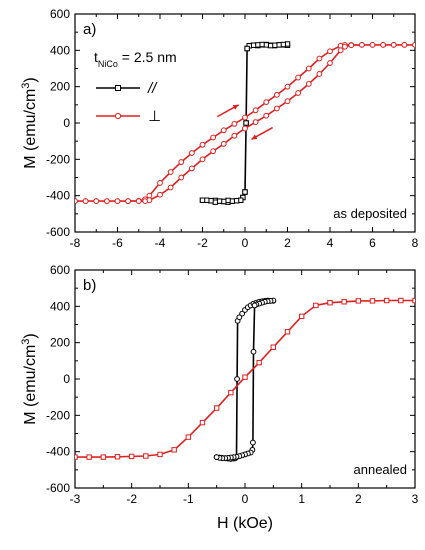  What do you see at coordinates (245, 499) in the screenshot?
I see `x-tick-label: 0` at bounding box center [245, 499].